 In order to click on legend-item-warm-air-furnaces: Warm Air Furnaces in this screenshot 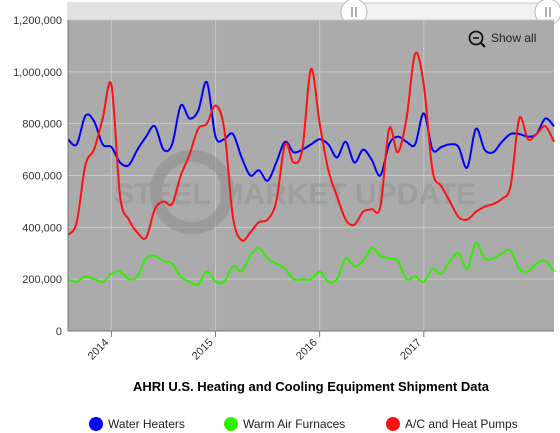, I will do `click(284, 424)`.